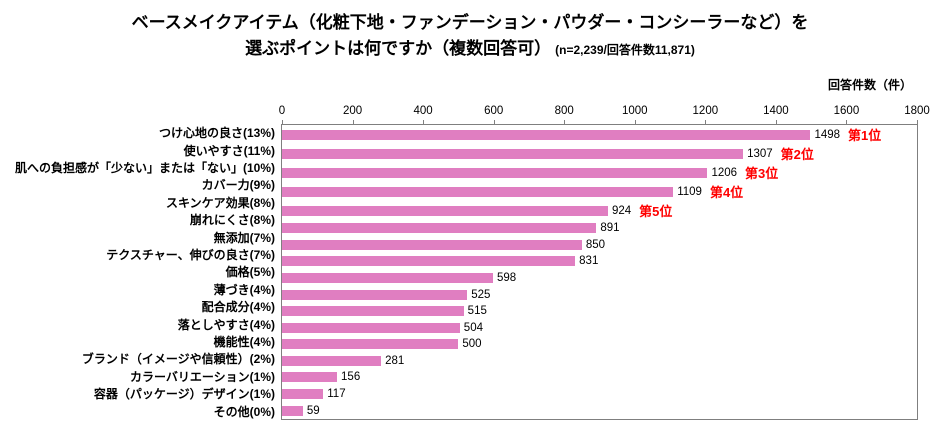 The width and height of the screenshot is (940, 433). I want to click on value-label: 117, so click(336, 394).